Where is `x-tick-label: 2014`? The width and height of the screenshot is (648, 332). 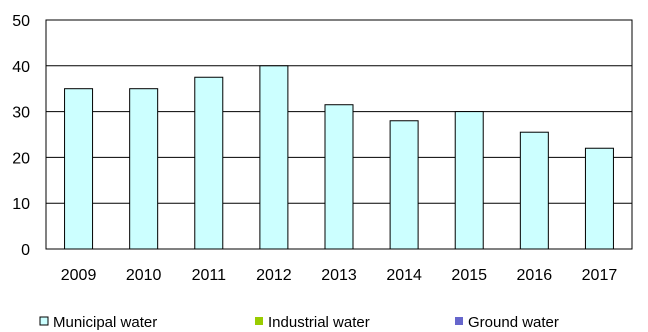 x-tick-label: 2014 is located at coordinates (404, 275).